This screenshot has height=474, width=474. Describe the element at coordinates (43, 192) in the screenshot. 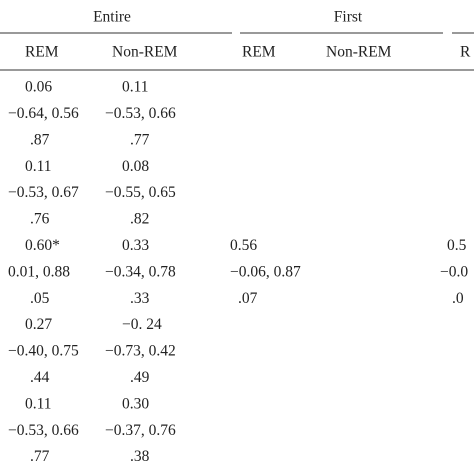

I see `cell: −0.53, 0.67` at that location.